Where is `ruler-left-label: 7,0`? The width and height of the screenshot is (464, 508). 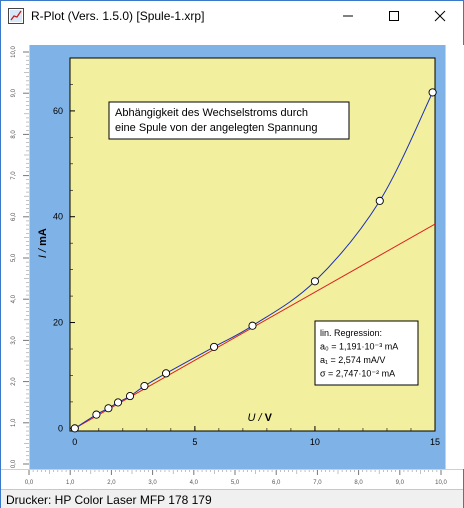 ruler-left-label: 7,0 is located at coordinates (14, 175).